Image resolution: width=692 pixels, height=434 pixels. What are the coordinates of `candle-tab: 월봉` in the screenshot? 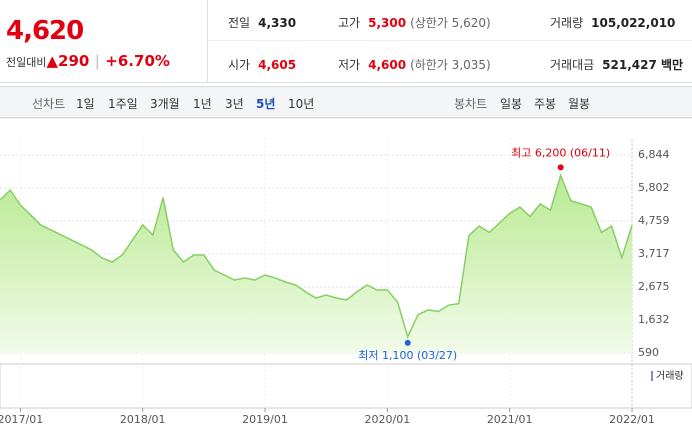 It's located at (579, 104).